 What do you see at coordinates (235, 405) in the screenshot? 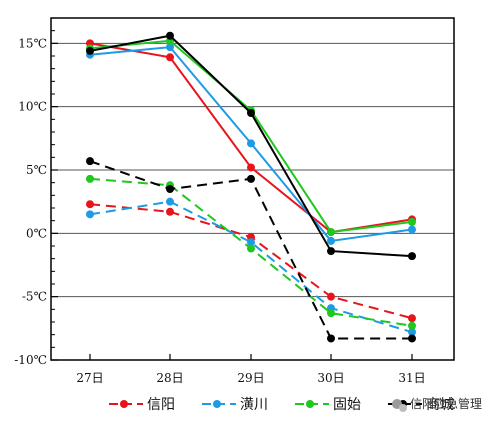
I see `legend-item: 潢川` at bounding box center [235, 405].